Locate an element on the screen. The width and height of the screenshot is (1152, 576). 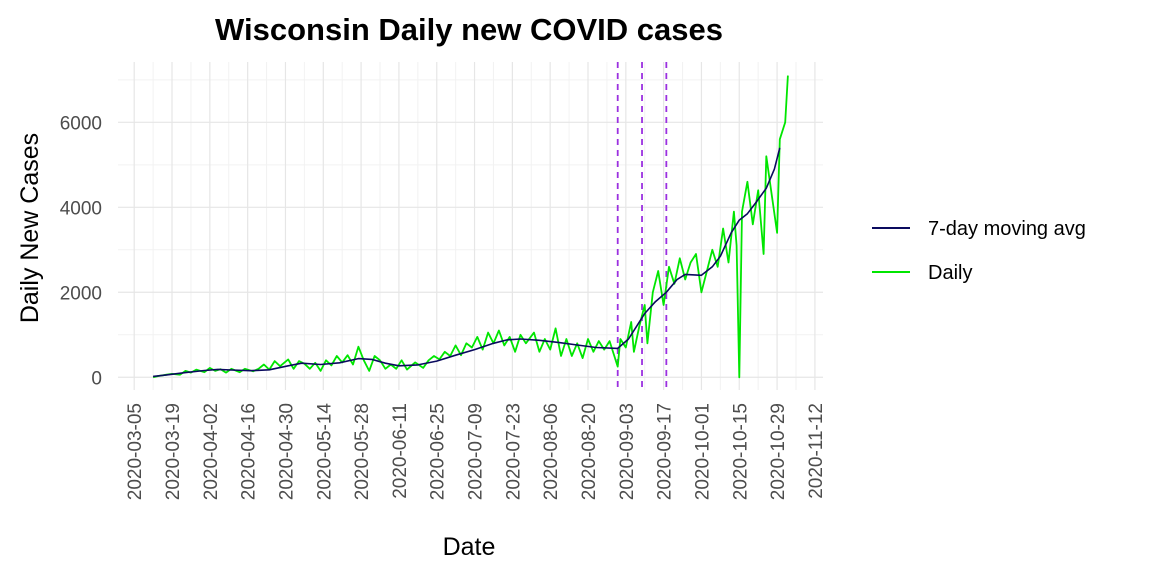
x-tick-label: 2020-10-15 is located at coordinates (740, 451).